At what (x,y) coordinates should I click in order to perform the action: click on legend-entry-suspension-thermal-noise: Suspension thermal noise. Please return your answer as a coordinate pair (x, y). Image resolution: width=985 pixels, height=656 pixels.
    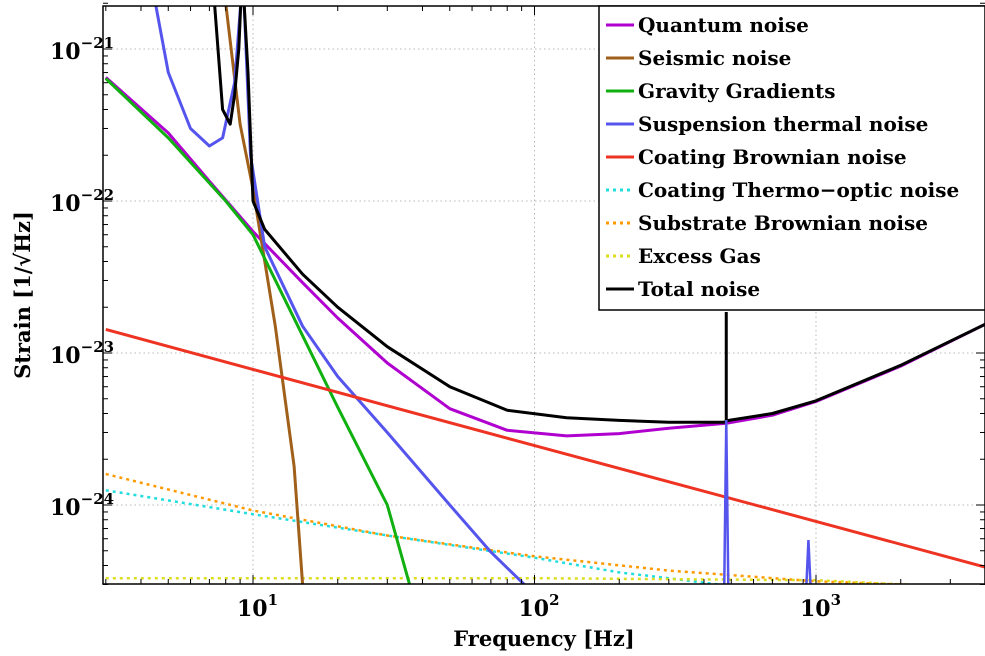
    Looking at the image, I should click on (767, 124).